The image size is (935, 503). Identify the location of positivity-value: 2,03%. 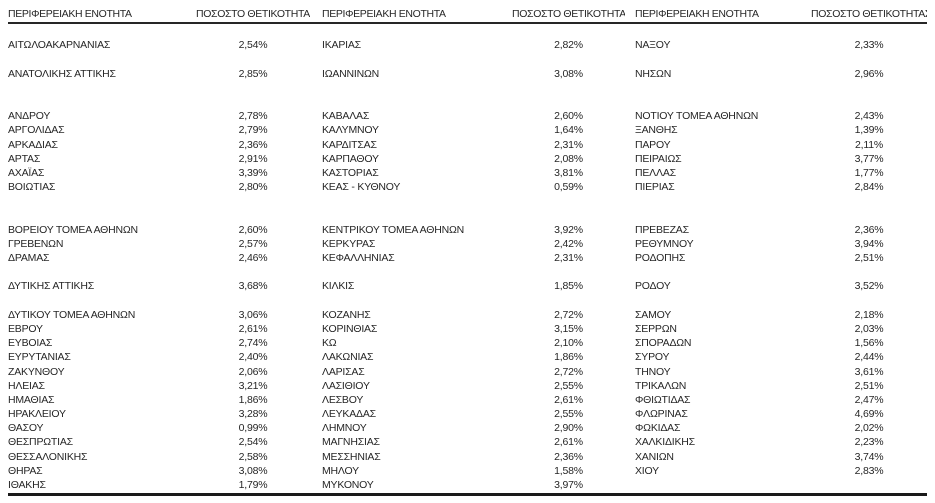
(869, 328).